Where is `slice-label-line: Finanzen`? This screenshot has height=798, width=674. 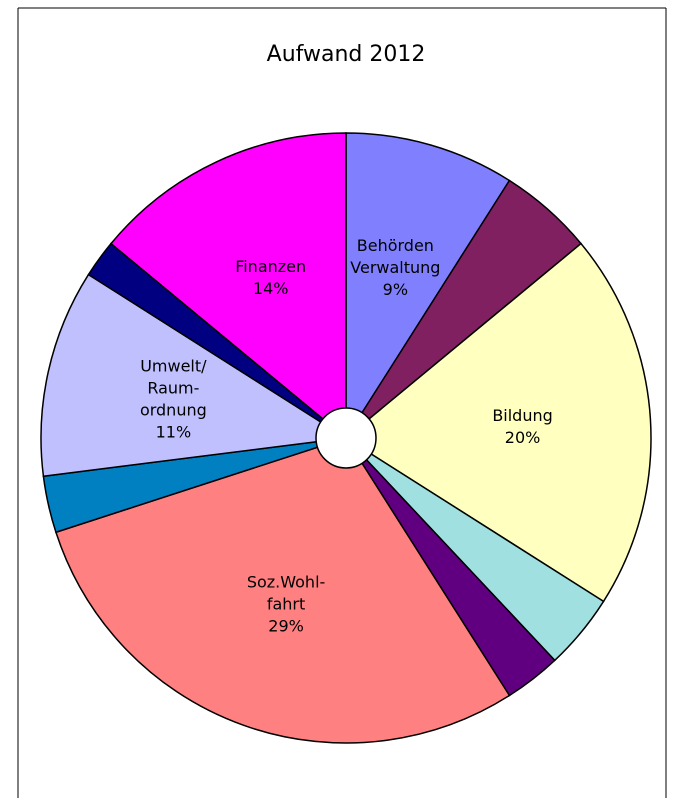
slice-label-line: Finanzen is located at coordinates (270, 265).